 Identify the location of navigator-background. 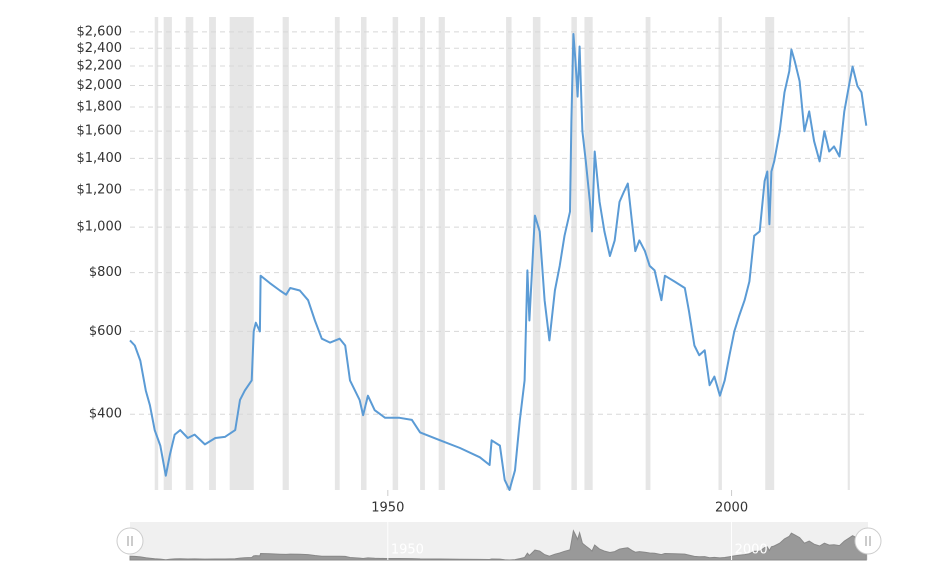
(499, 541).